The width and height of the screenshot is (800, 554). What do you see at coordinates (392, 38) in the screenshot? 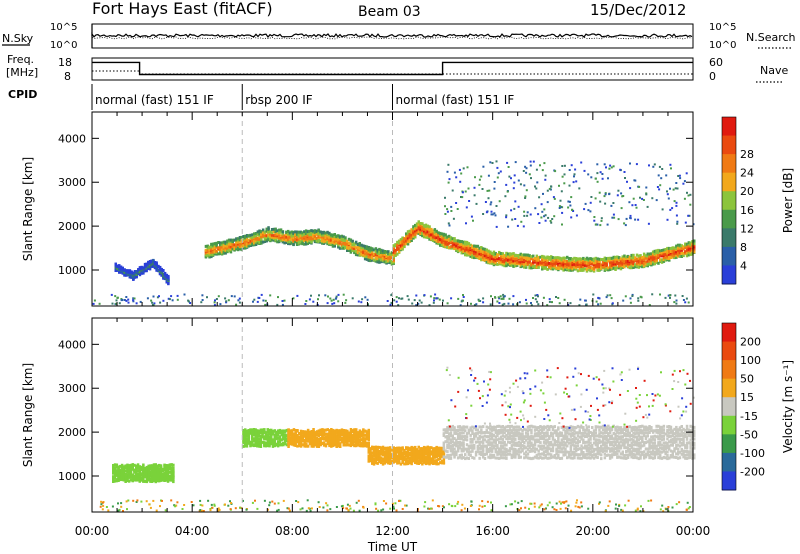
I see `nsearch-line` at bounding box center [392, 38].